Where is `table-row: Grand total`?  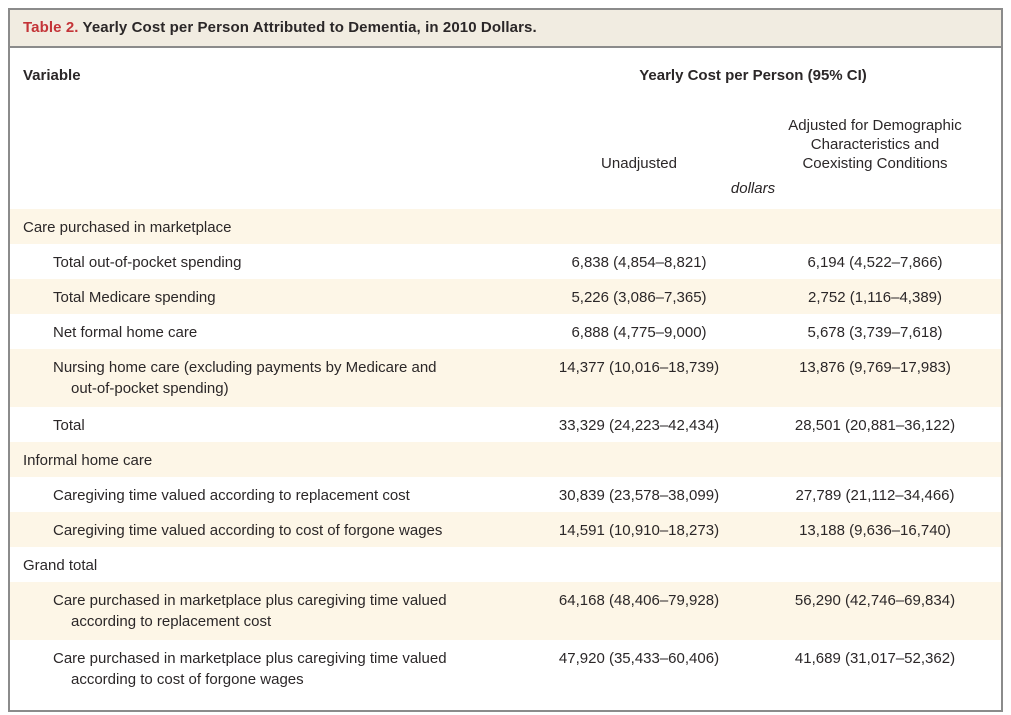
table-row: Grand total is located at coordinates (505, 564).